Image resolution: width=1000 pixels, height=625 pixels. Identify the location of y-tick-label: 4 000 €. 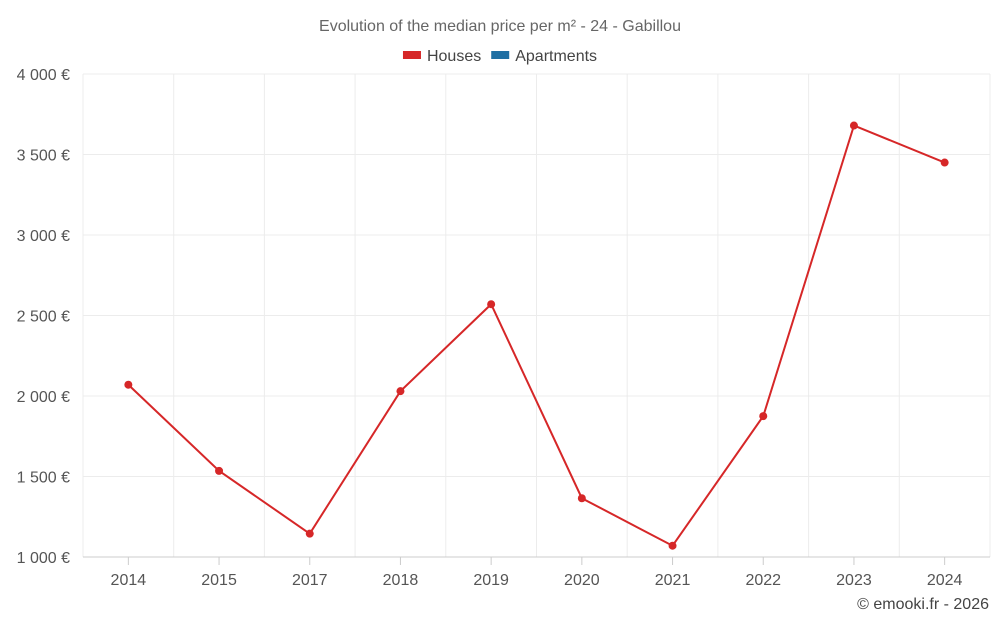
(43, 75).